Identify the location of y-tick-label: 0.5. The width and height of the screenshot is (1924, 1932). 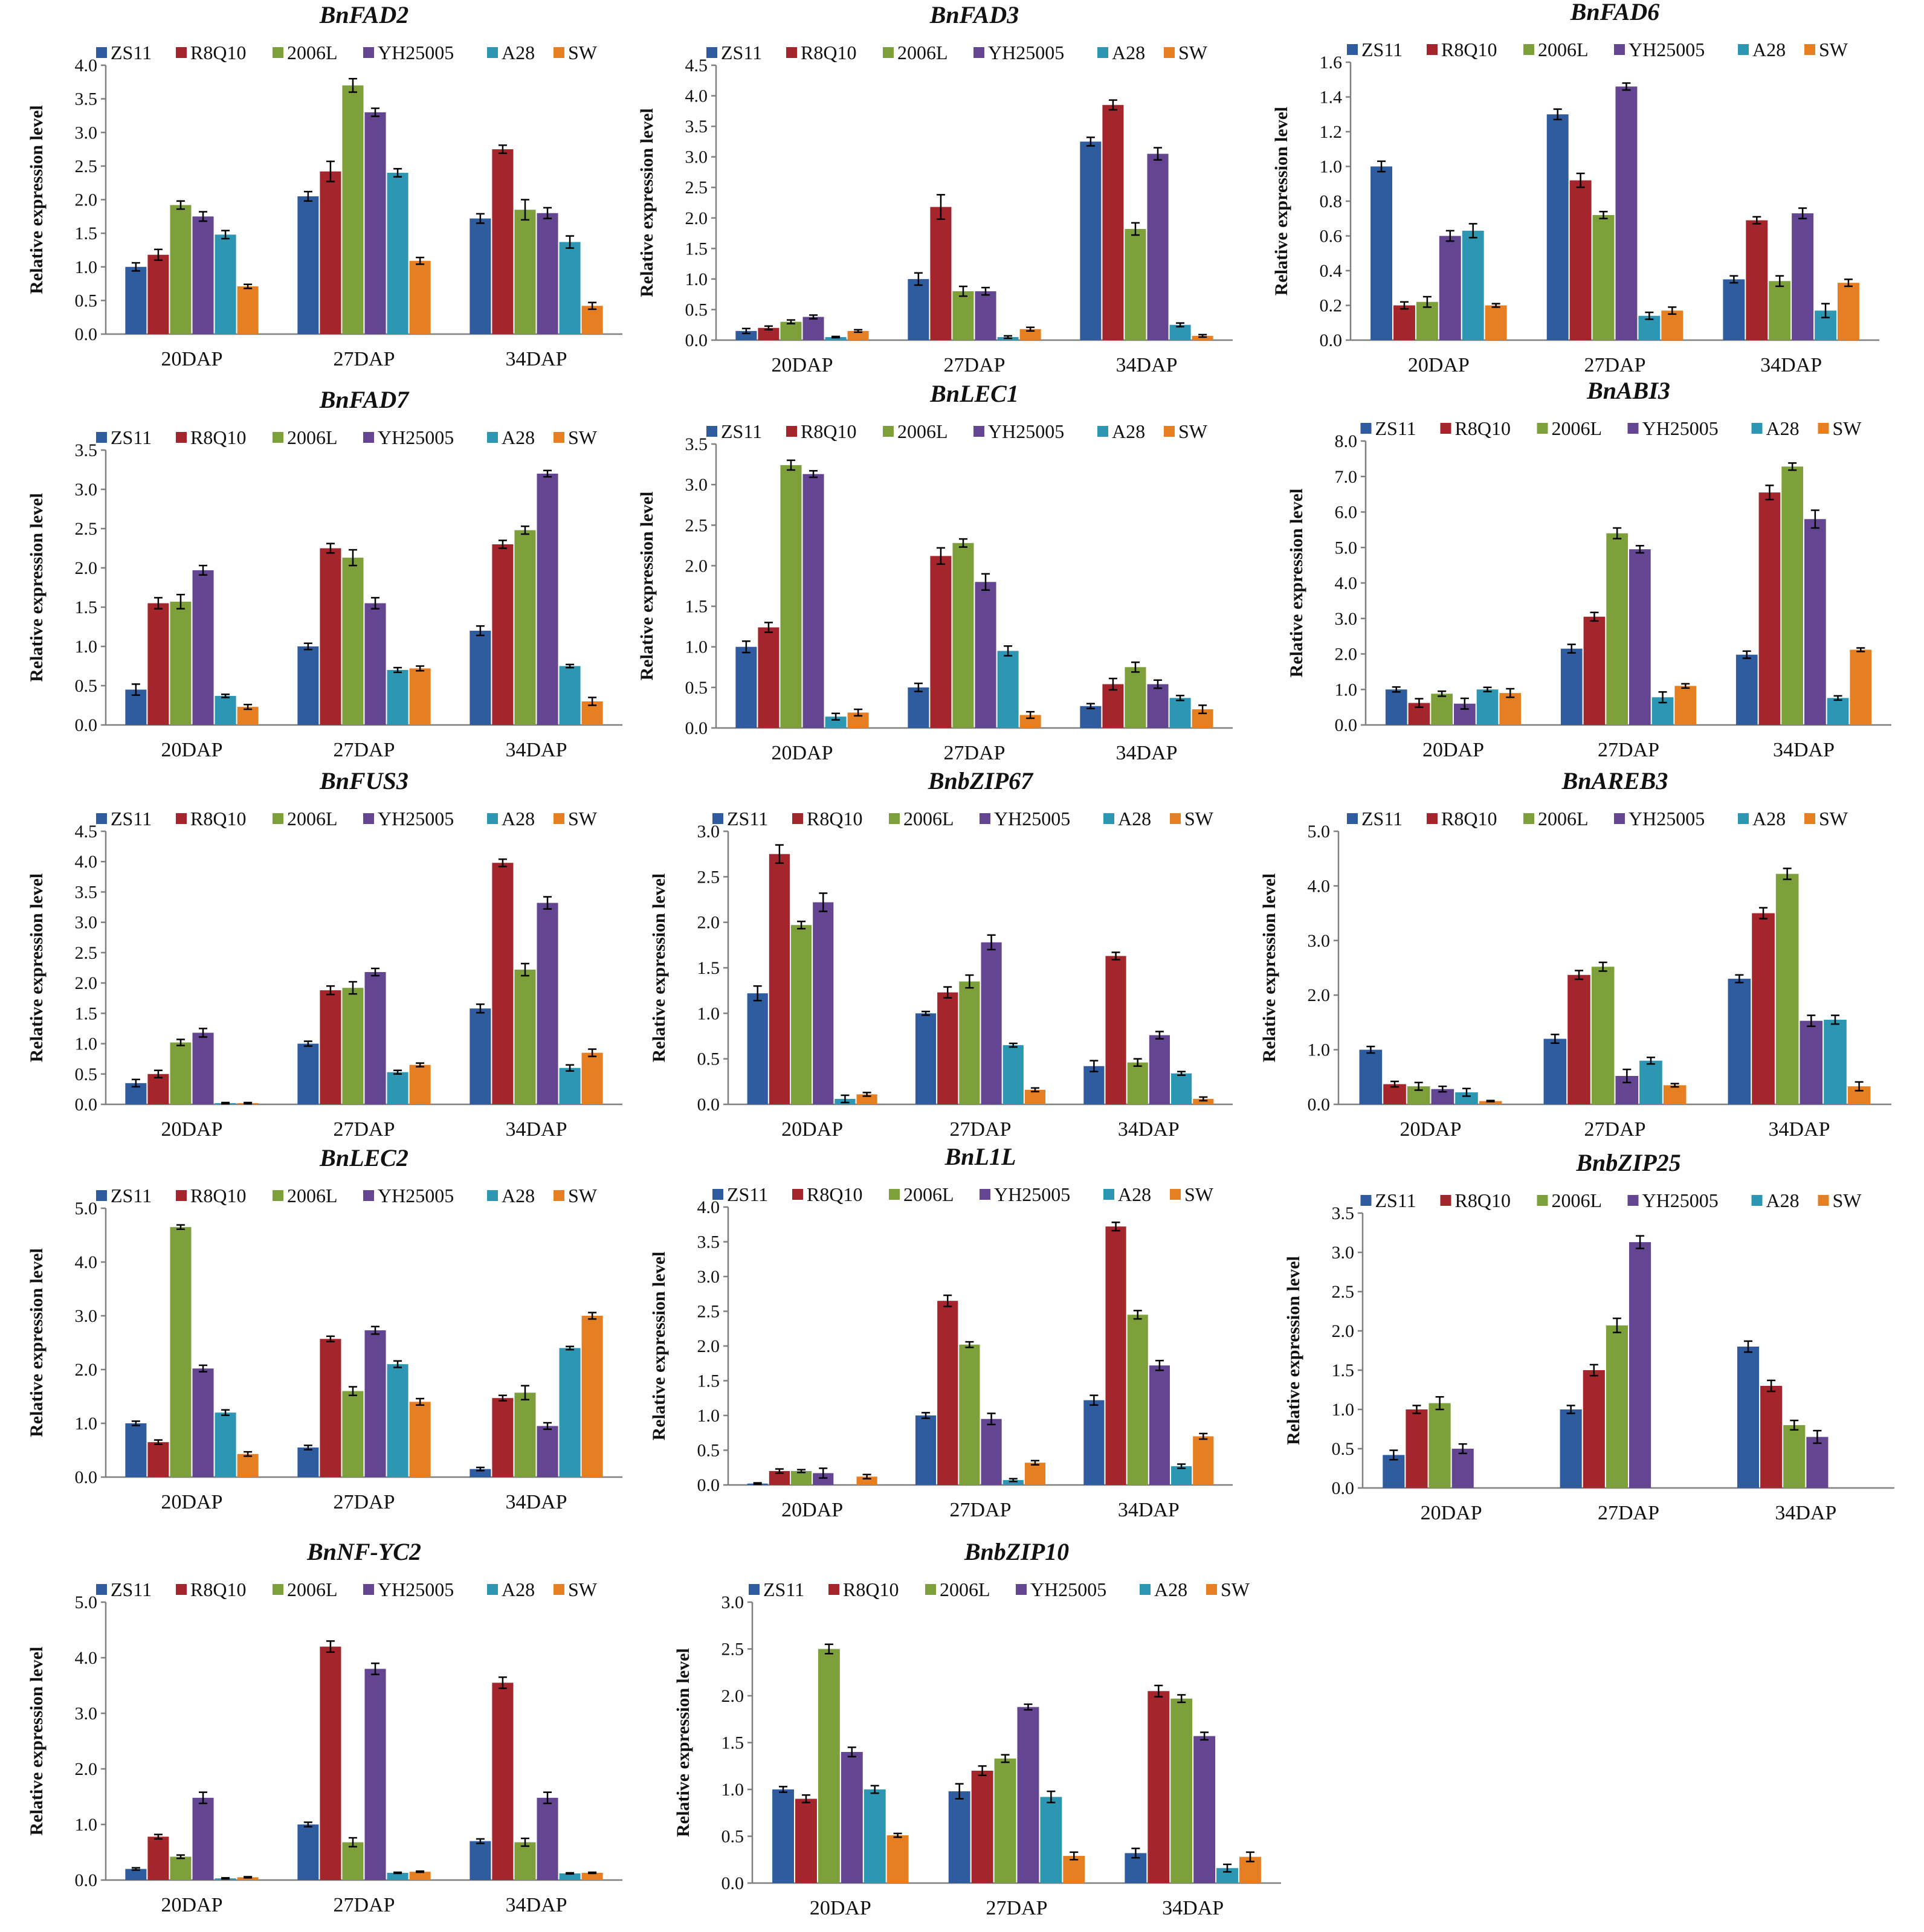
(696, 310).